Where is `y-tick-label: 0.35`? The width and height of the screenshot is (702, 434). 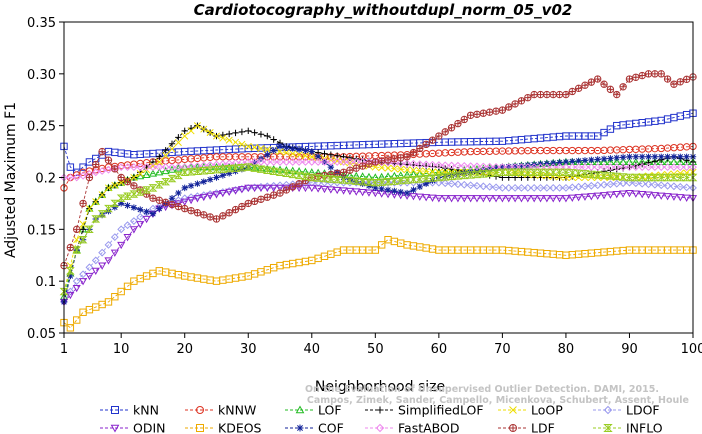 y-tick-label: 0.35 is located at coordinates (41, 23).